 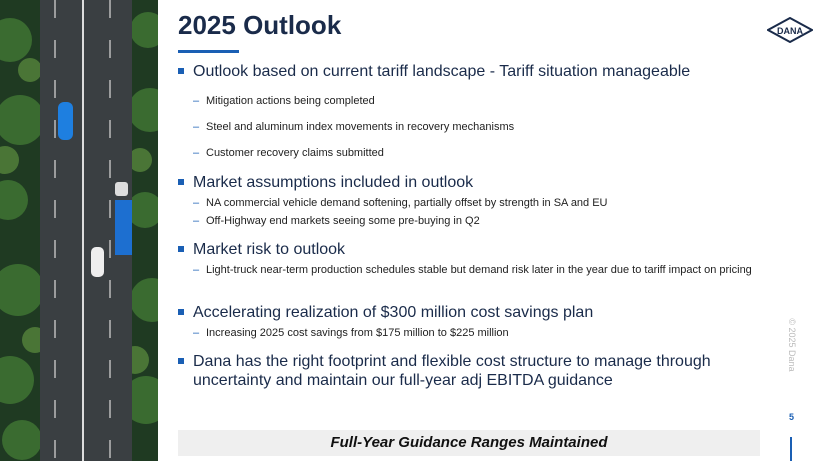 What do you see at coordinates (208, 51) in the screenshot?
I see `title-underline` at bounding box center [208, 51].